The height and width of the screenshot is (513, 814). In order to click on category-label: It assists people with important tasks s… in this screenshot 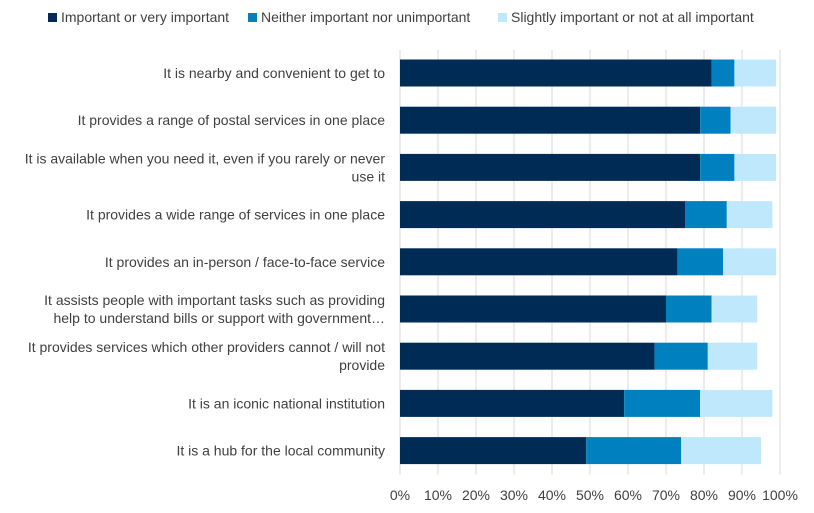, I will do `click(214, 309)`.